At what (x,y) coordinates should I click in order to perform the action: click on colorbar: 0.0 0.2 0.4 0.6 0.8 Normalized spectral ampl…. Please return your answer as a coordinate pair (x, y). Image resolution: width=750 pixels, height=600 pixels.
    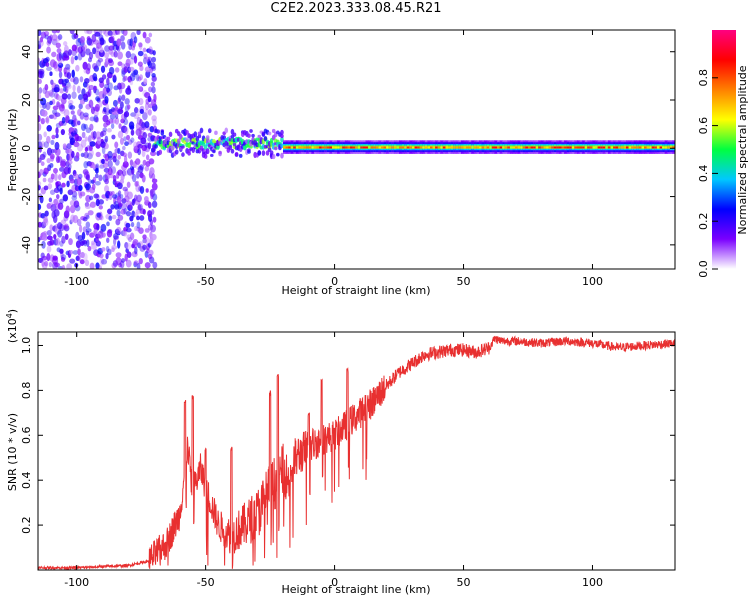
    Looking at the image, I should click on (723, 154).